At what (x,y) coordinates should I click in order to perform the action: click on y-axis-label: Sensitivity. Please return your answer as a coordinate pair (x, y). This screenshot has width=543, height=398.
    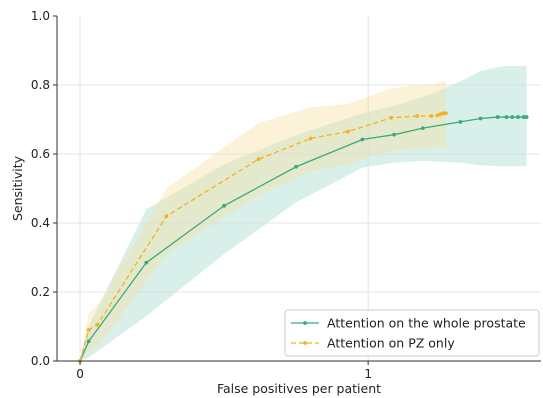
    Looking at the image, I should click on (17, 188).